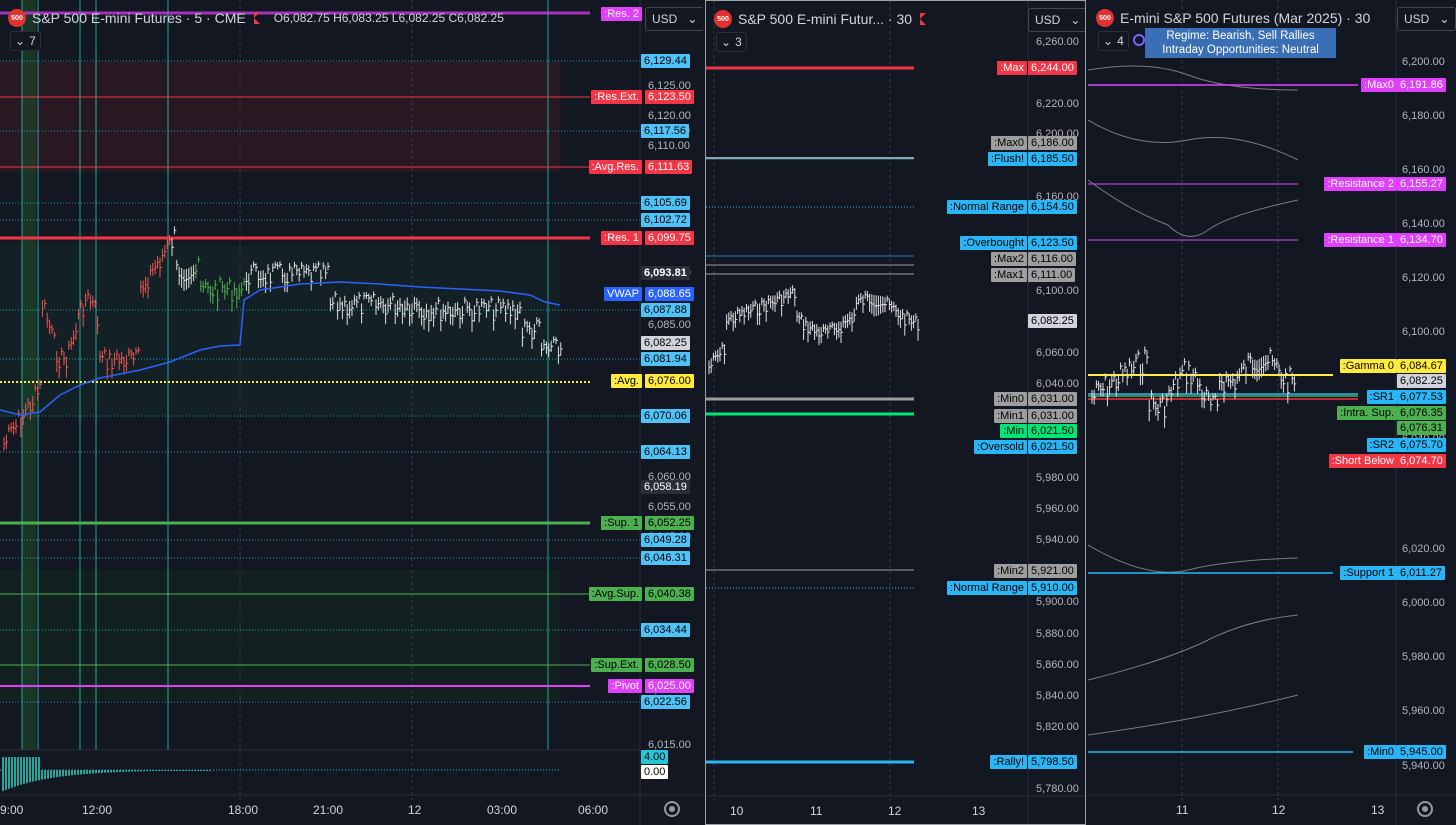  What do you see at coordinates (1052, 588) in the screenshot?
I see `level-value: 5,910.00` at bounding box center [1052, 588].